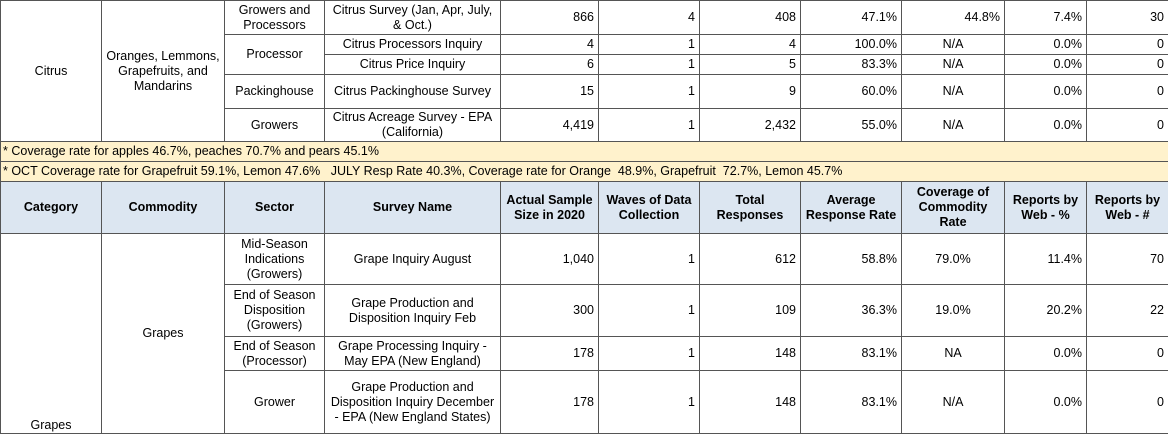 The height and width of the screenshot is (437, 1168). I want to click on value-cell: 58.8%, so click(851, 259).